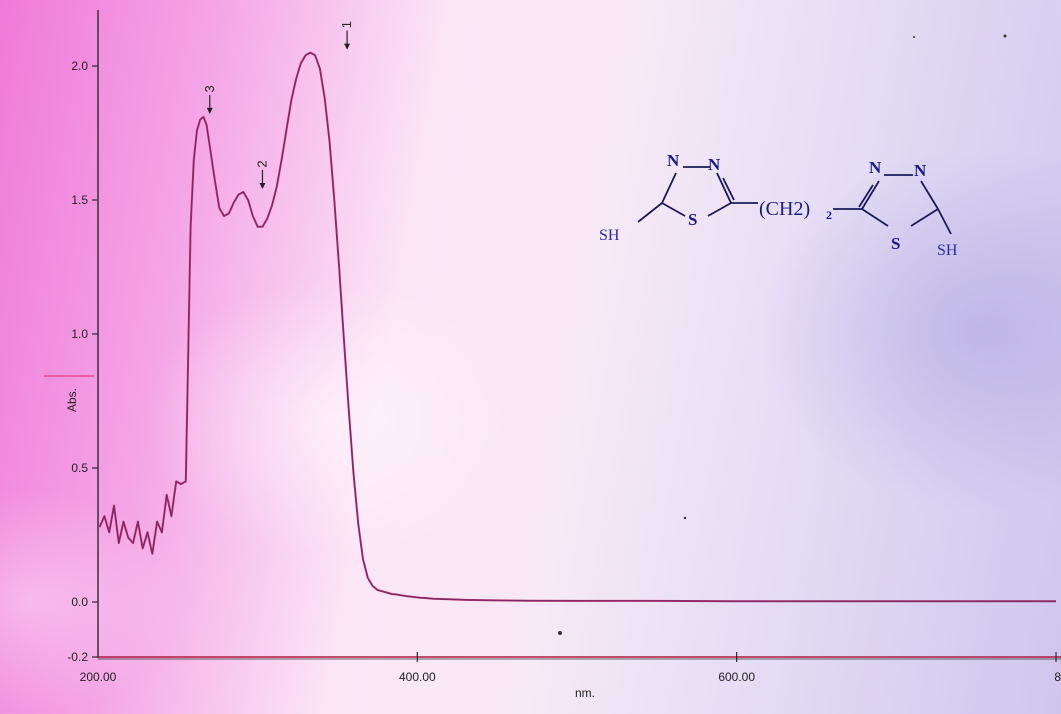  Describe the element at coordinates (79, 602) in the screenshot. I see `y-tick-label: 0.0` at that location.